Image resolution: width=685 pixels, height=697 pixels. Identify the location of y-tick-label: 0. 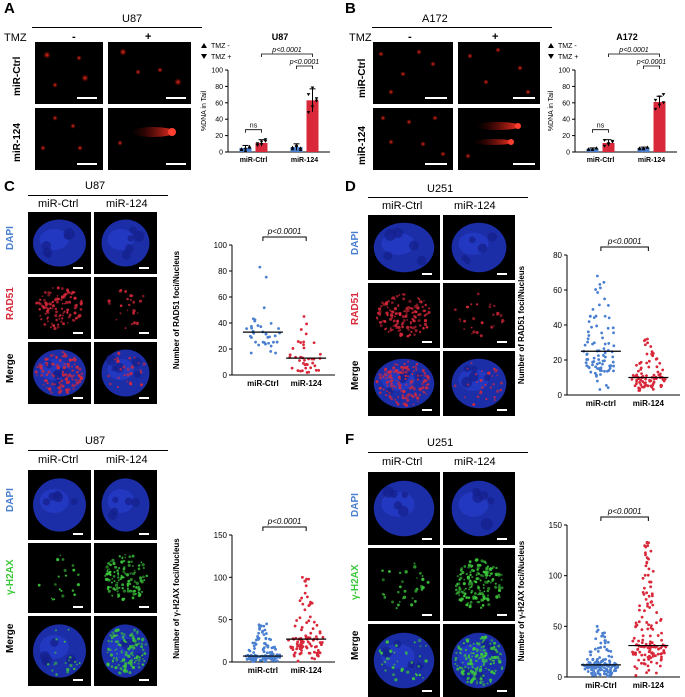
(560, 395).